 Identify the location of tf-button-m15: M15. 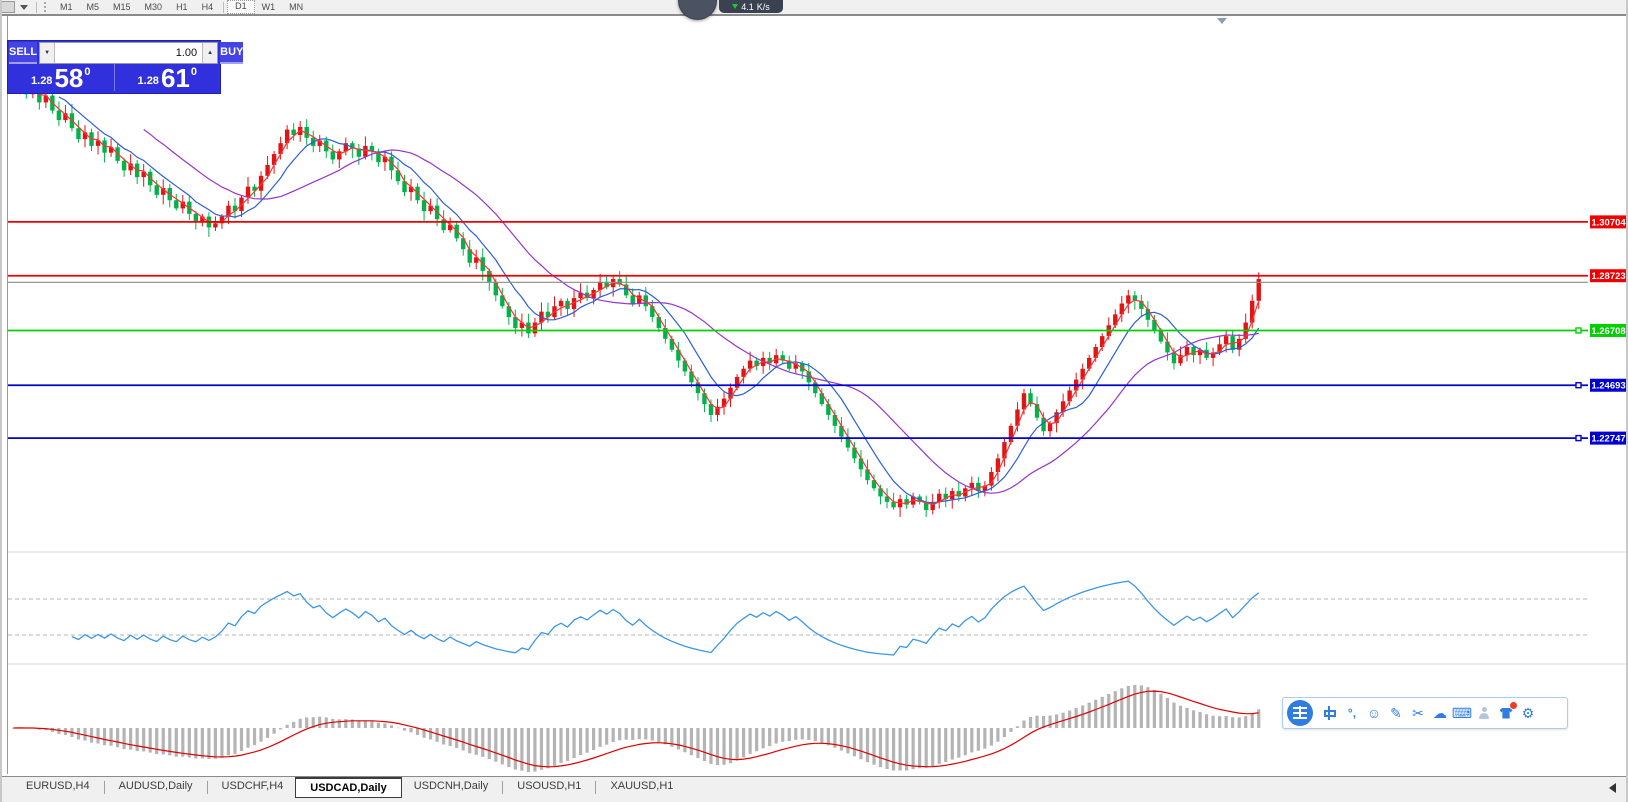
(122, 7).